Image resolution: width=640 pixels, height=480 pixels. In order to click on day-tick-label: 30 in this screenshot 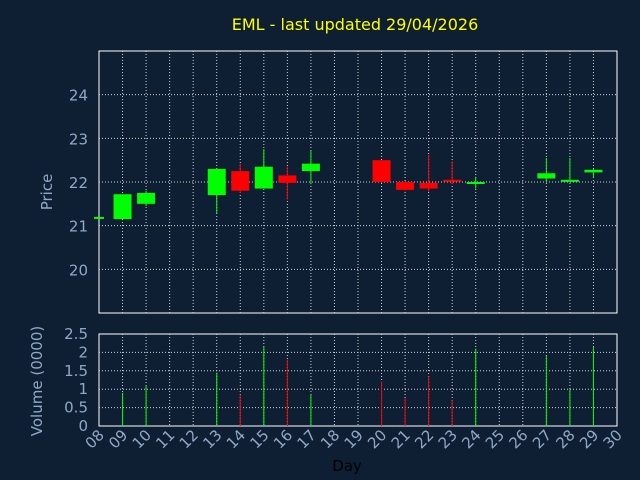, I will do `click(613, 439)`.